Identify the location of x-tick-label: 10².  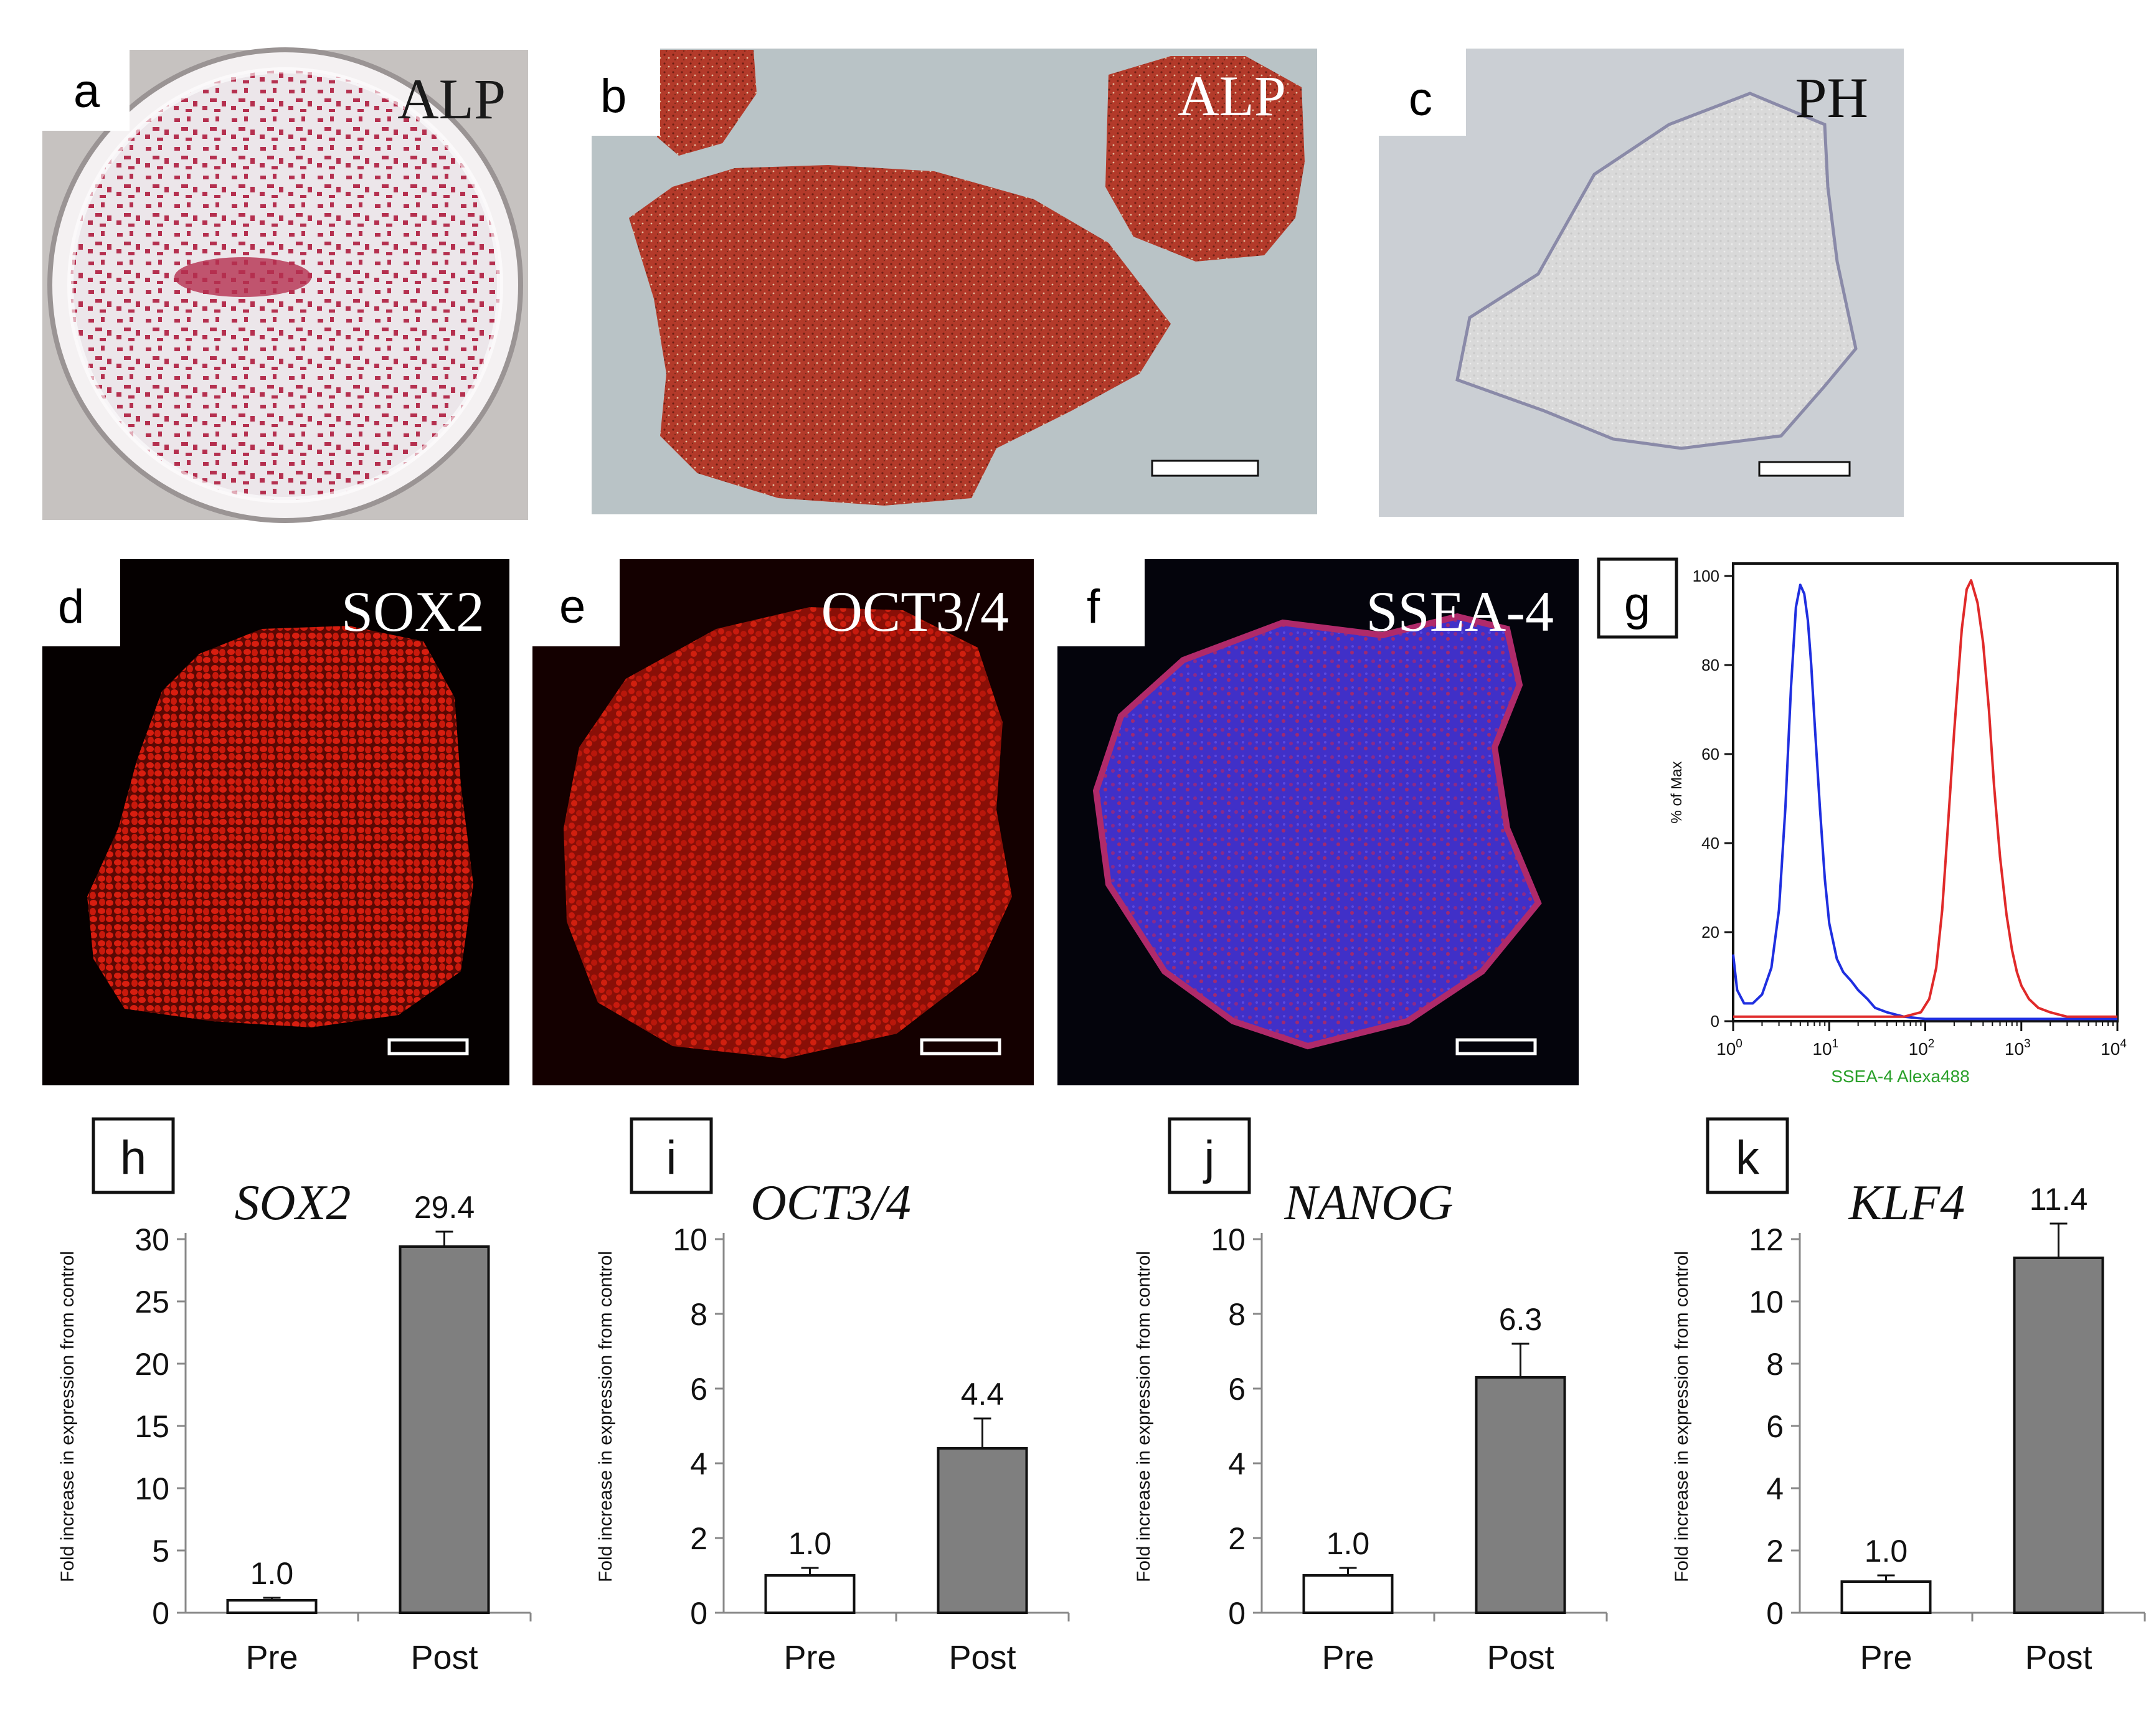
(1922, 1048).